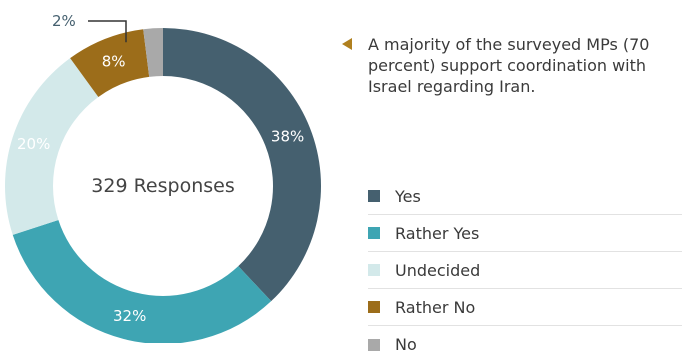 This screenshot has width=682, height=363. Describe the element at coordinates (347, 44) in the screenshot. I see `annotation-pointer-icon` at that location.